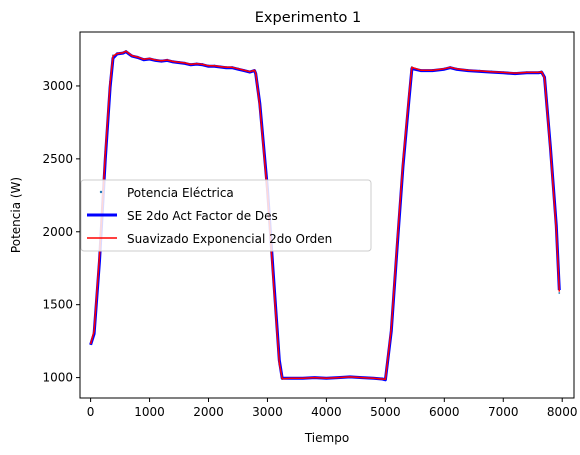 The width and height of the screenshot is (580, 455). I want to click on legend-label-suavizado: Suavizado Exponencial 2do Orden, so click(229, 239).